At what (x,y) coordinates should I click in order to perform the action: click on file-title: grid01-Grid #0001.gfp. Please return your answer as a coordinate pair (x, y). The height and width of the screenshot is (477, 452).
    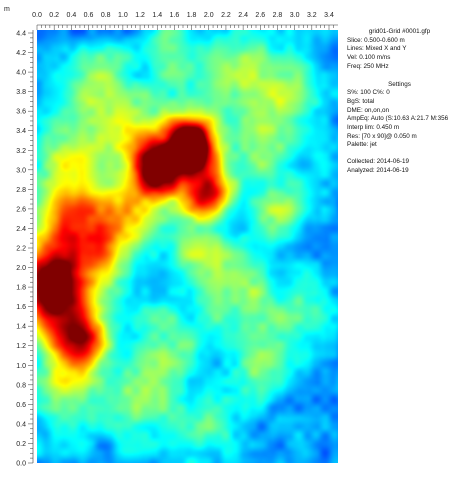
    Looking at the image, I should click on (399, 31).